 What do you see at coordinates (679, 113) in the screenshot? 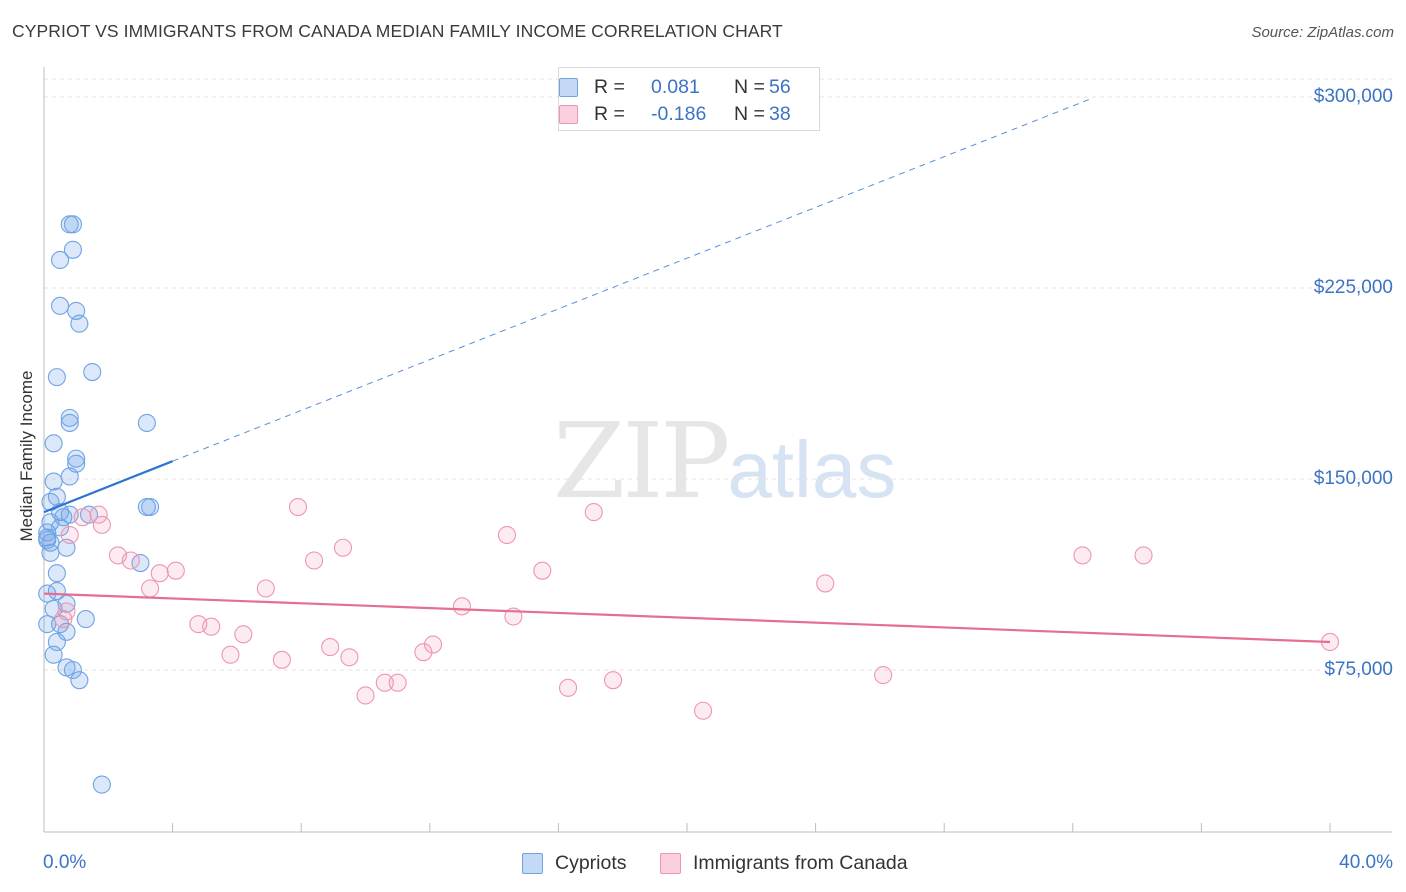
I see `r-value: -0.186` at bounding box center [679, 113].